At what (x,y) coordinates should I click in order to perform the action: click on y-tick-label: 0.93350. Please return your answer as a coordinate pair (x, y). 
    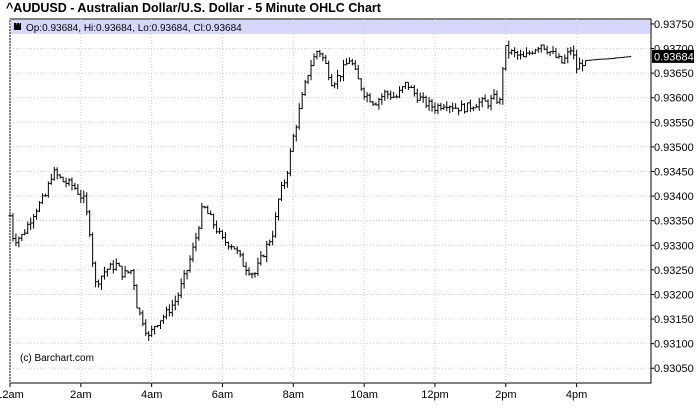
    Looking at the image, I should click on (674, 222).